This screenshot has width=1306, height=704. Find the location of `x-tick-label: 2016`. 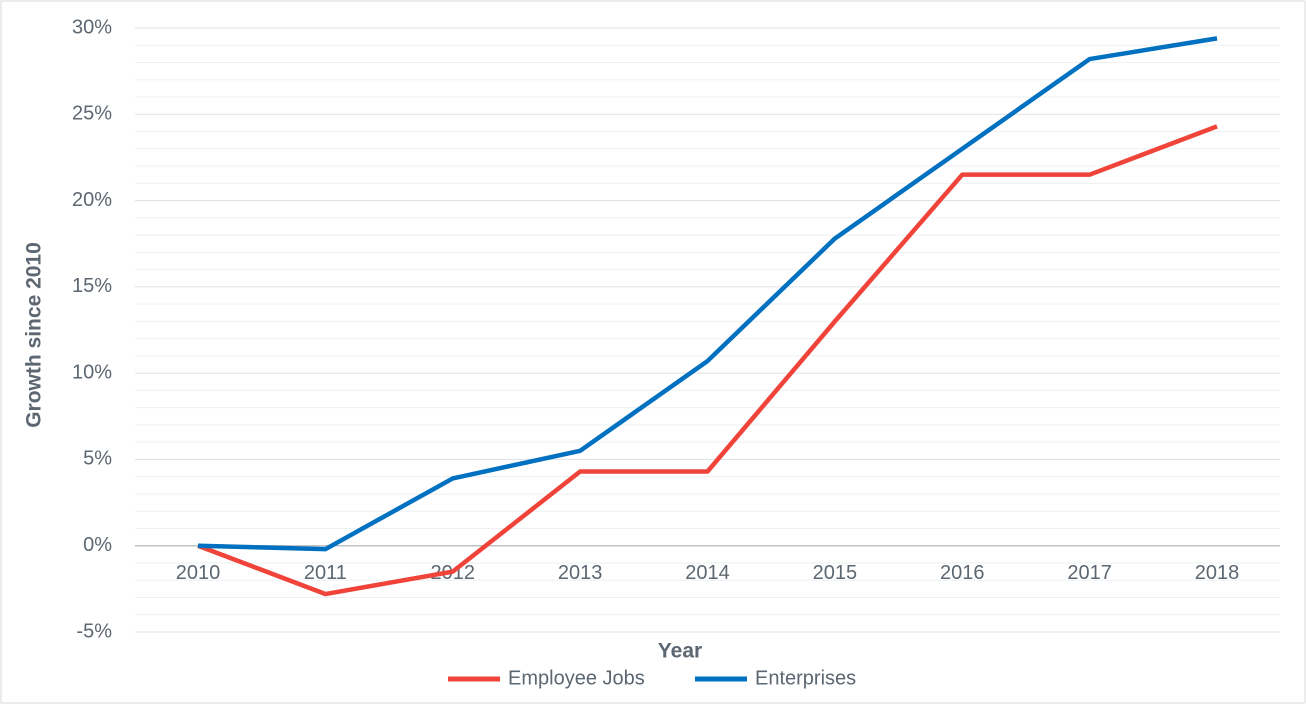

x-tick-label: 2016 is located at coordinates (962, 573).